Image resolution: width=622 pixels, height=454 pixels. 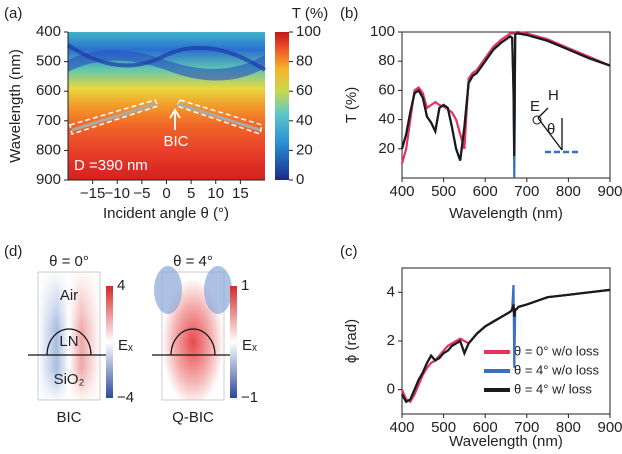 What do you see at coordinates (48, 179) in the screenshot?
I see `y-tick-label: 900` at bounding box center [48, 179].